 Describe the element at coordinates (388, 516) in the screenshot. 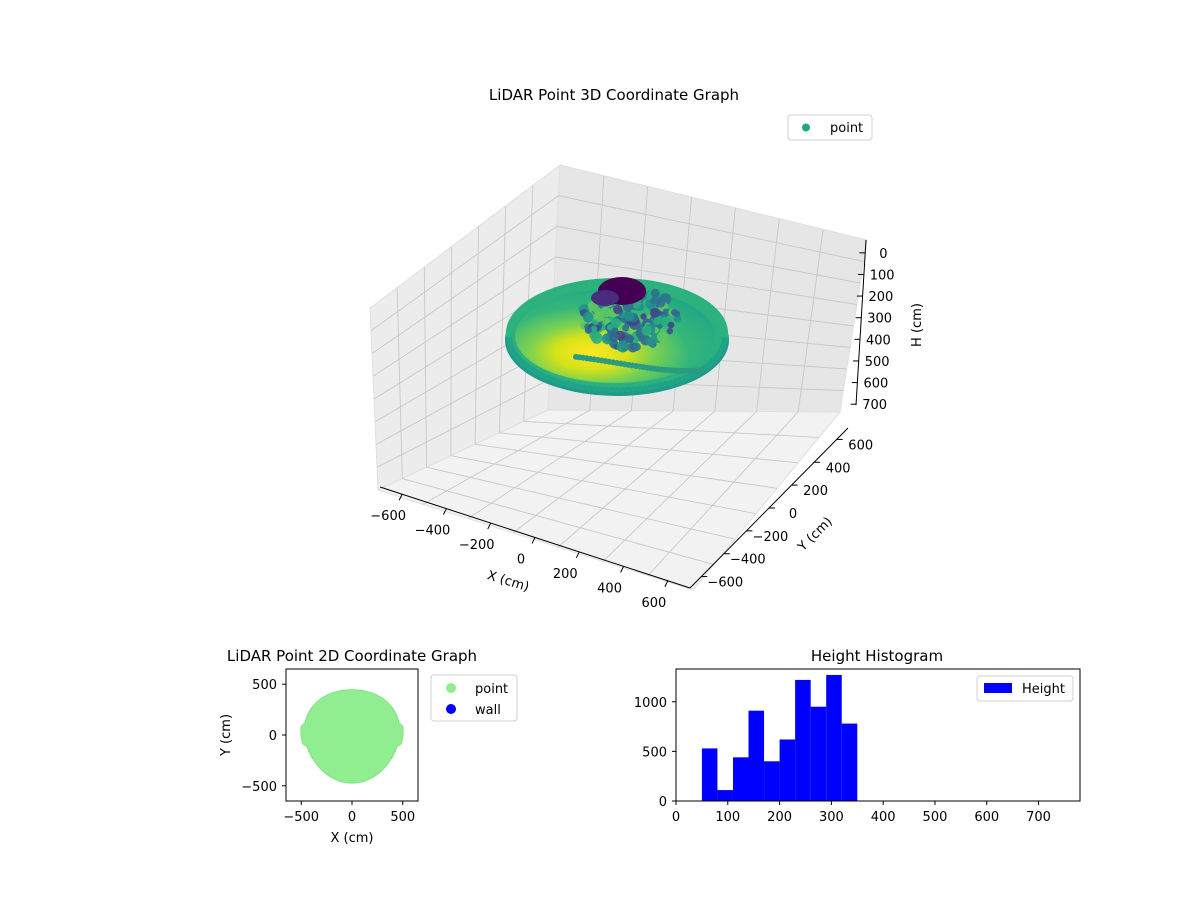

I see `x-tick-label-3d: −600` at that location.